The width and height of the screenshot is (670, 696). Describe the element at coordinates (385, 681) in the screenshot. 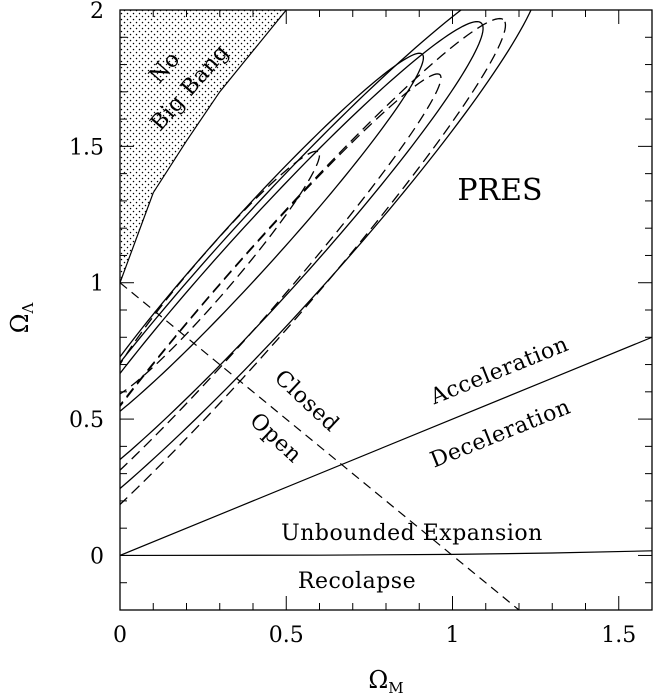

I see `x-axis-title: ΩM` at that location.